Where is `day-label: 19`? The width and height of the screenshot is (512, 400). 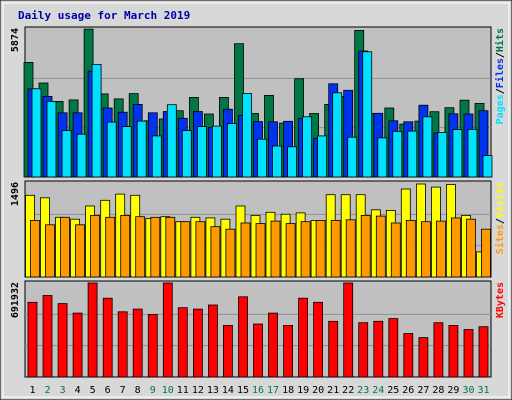
day-label: 19 is located at coordinates (303, 390).